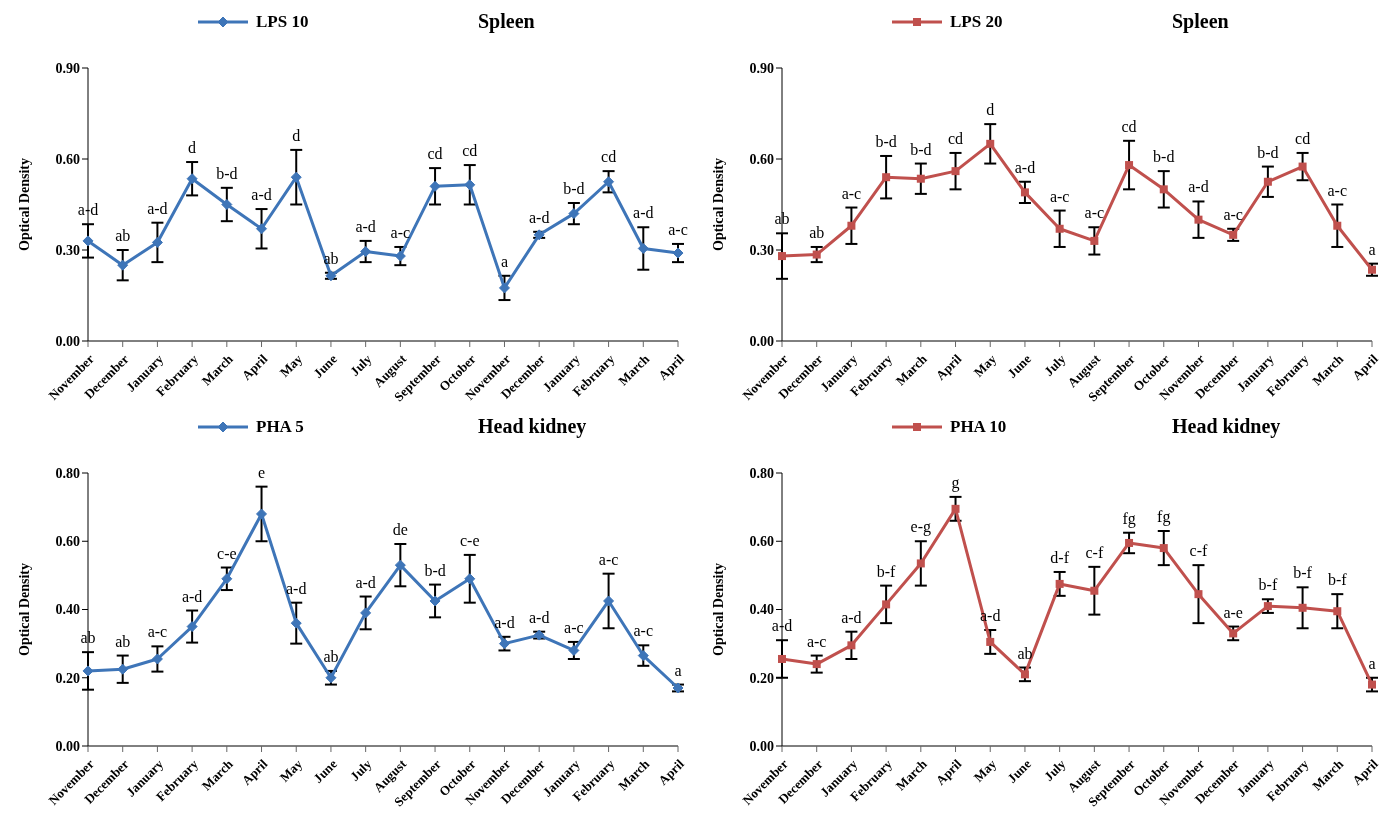 This screenshot has height=829, width=1397. What do you see at coordinates (1060, 557) in the screenshot?
I see `data-label: d-f` at bounding box center [1060, 557].